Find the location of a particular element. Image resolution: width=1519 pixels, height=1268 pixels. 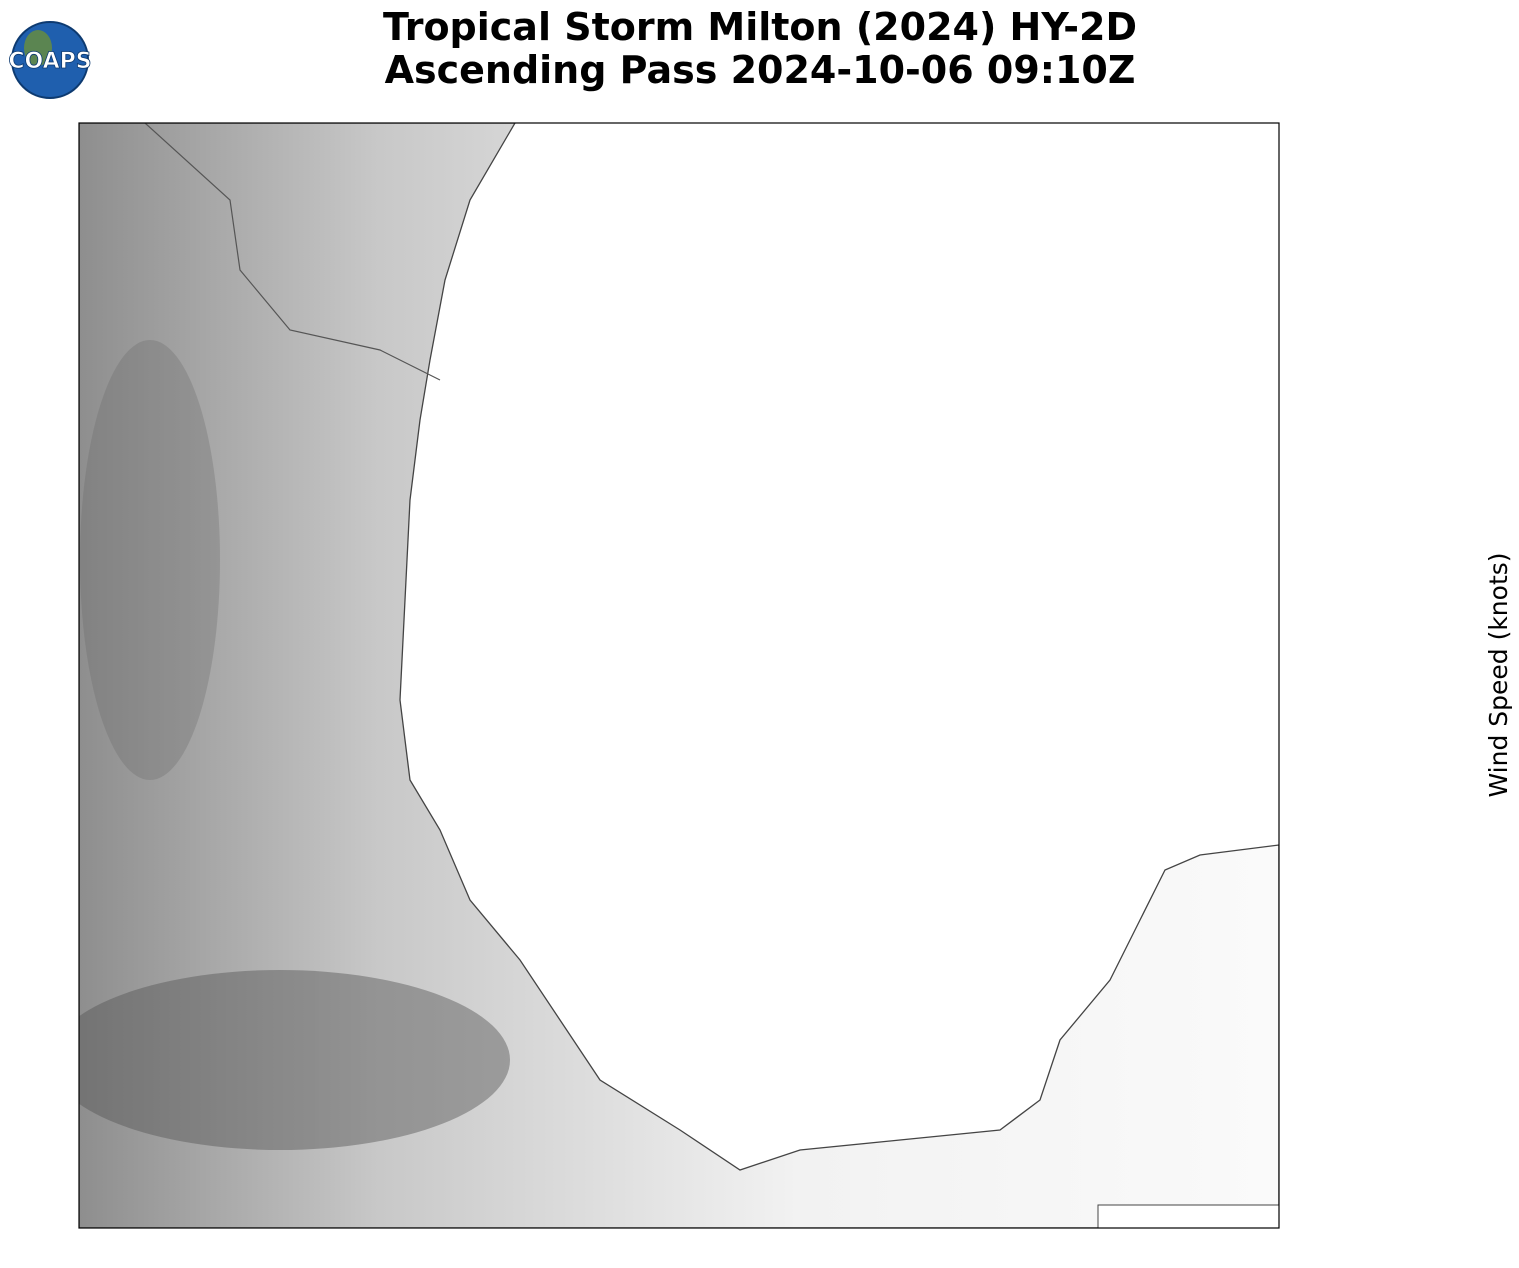

logo-text: COAPS is located at coordinates (49, 61).